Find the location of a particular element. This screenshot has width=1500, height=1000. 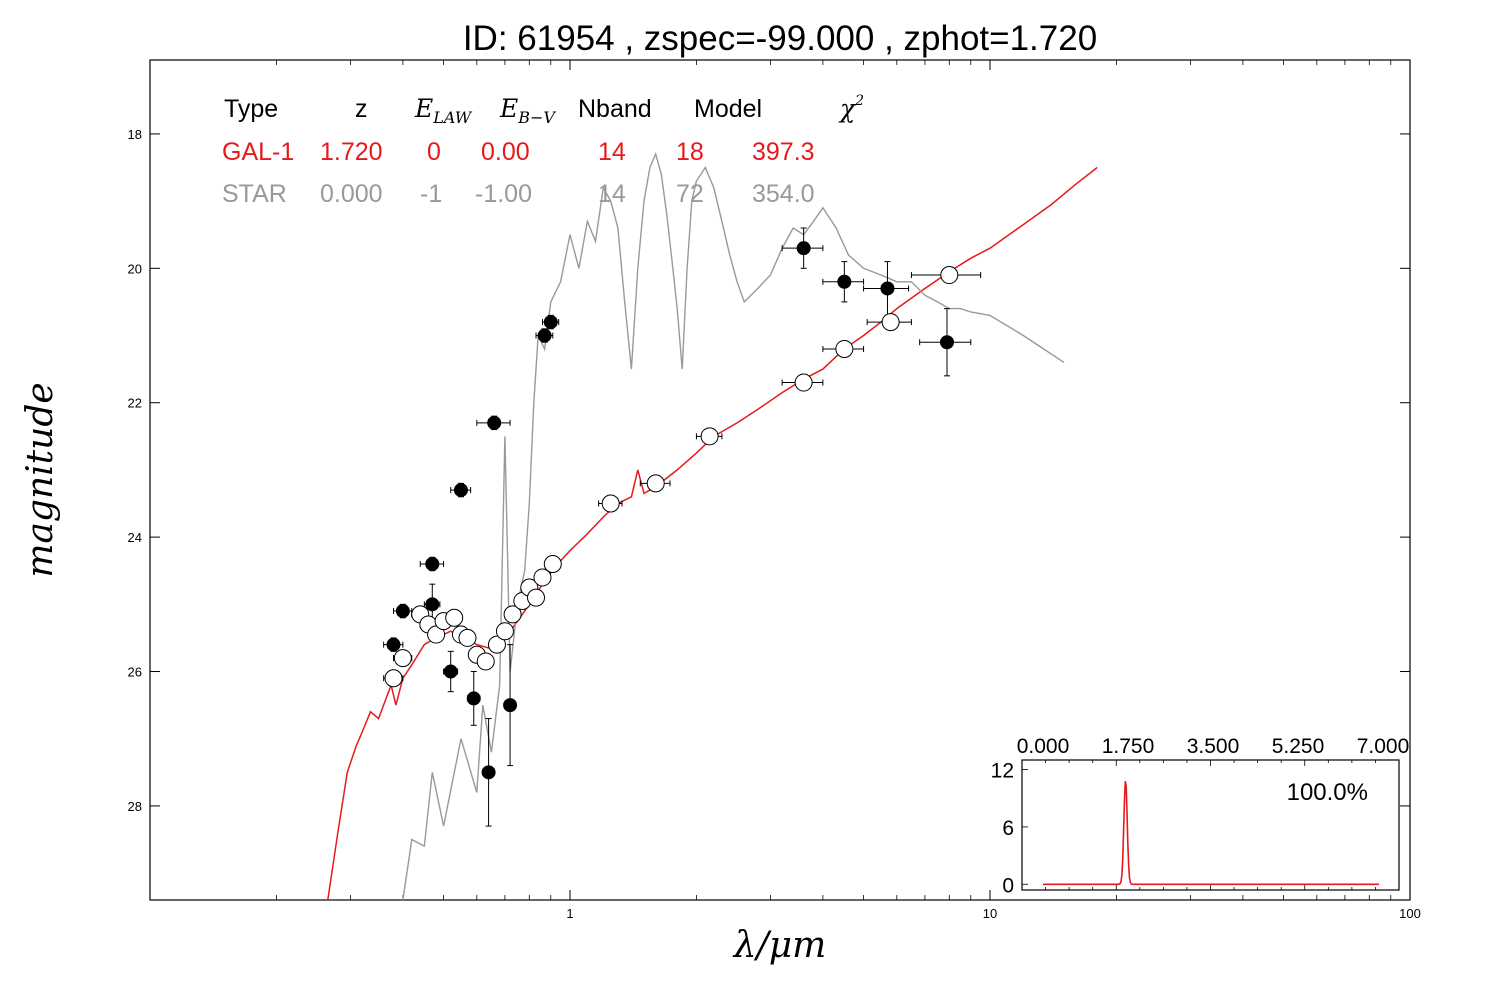

inset-pdz: 0.000 1.750 3.500 5.250 7.000 0 6 12 100.0% is located at coordinates (1200, 816).